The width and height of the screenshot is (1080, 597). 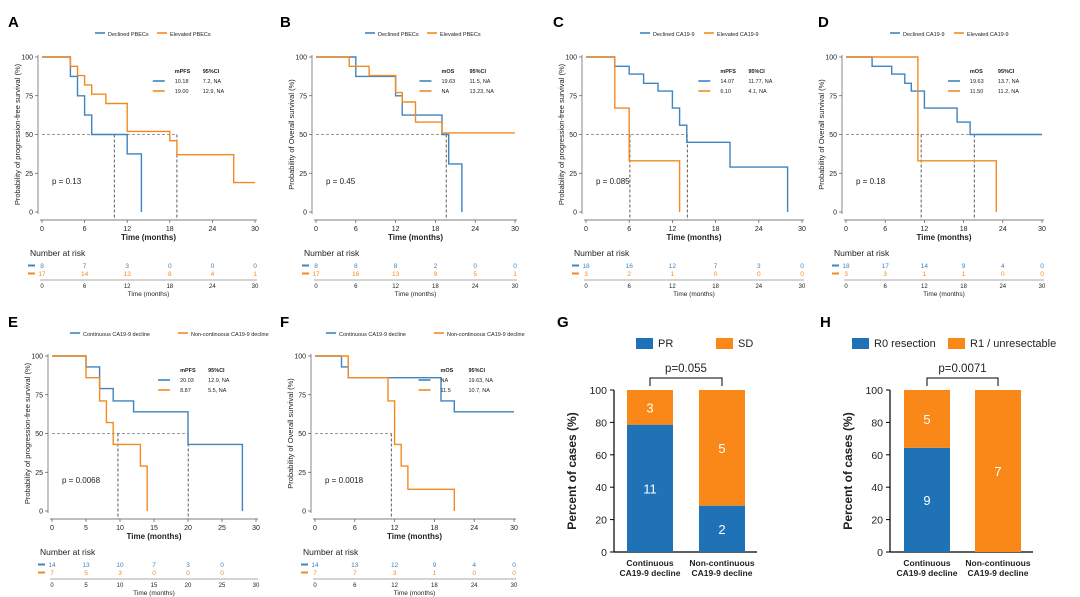 I want to click on stat-ci: 11.5, NA, so click(x=479, y=82).